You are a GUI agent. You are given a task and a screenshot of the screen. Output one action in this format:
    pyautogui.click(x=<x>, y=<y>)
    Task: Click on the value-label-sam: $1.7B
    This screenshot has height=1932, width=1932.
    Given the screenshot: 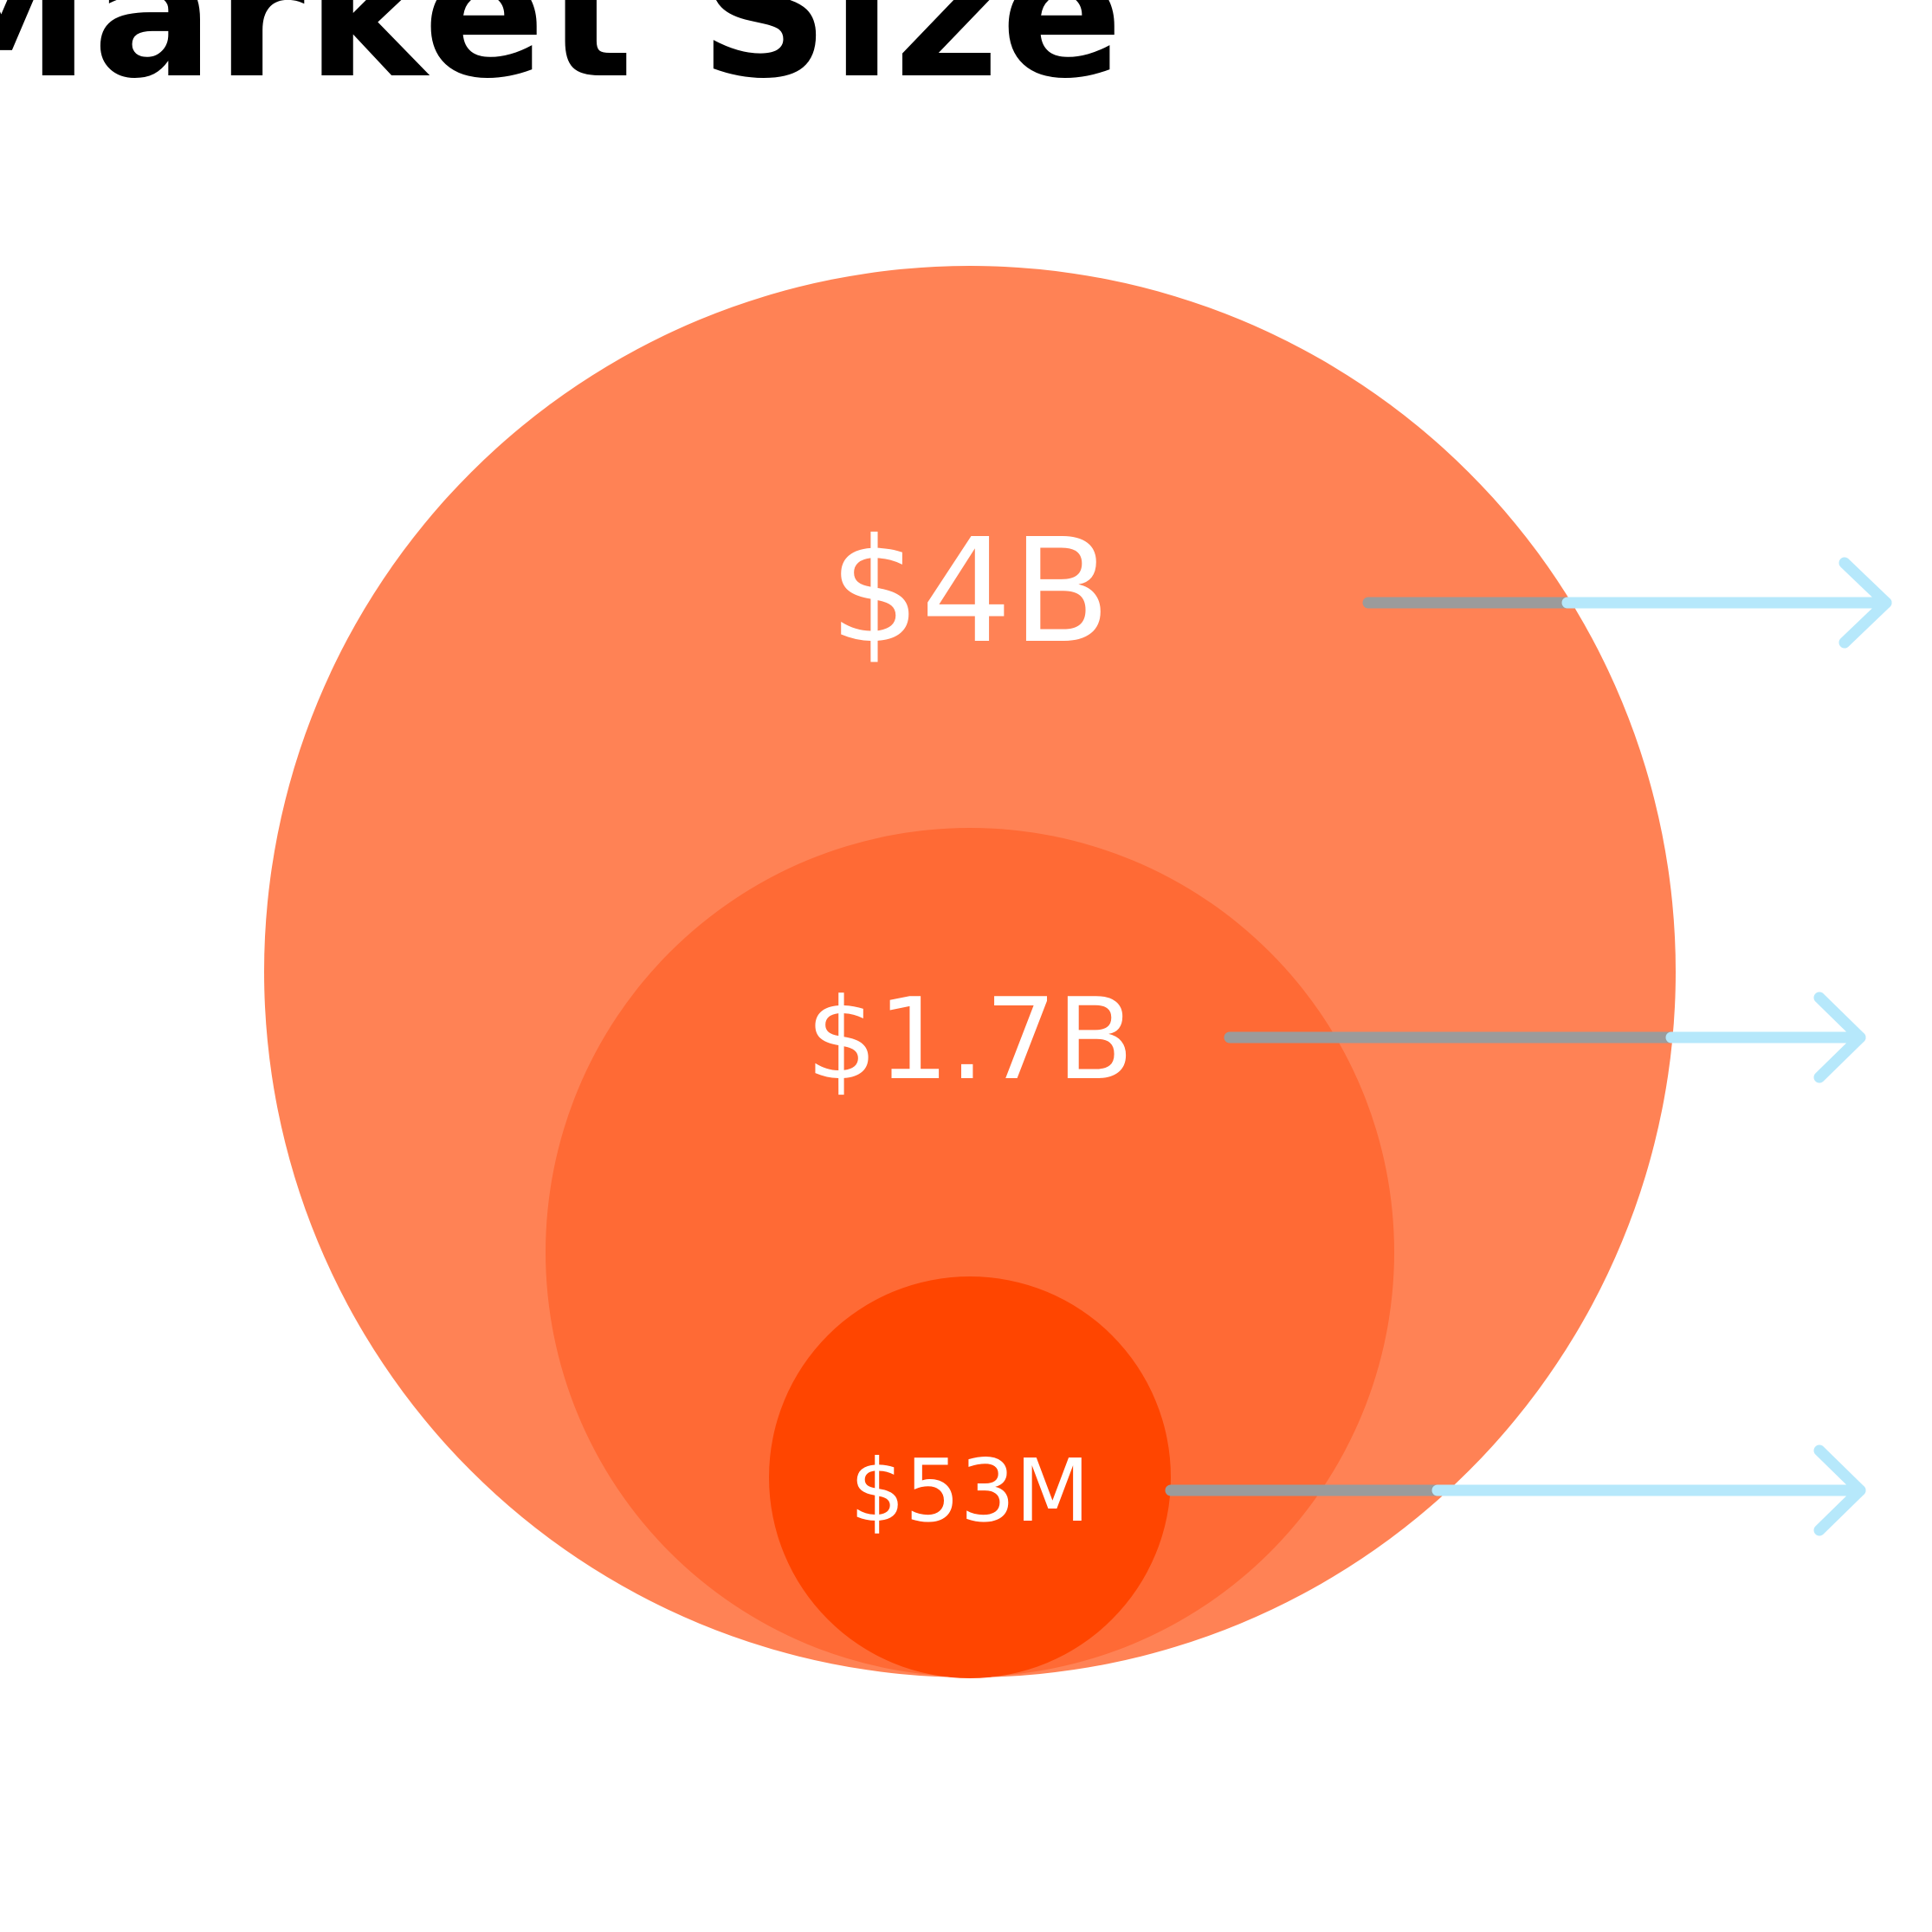 What is the action you would take?
    pyautogui.click(x=970, y=1039)
    